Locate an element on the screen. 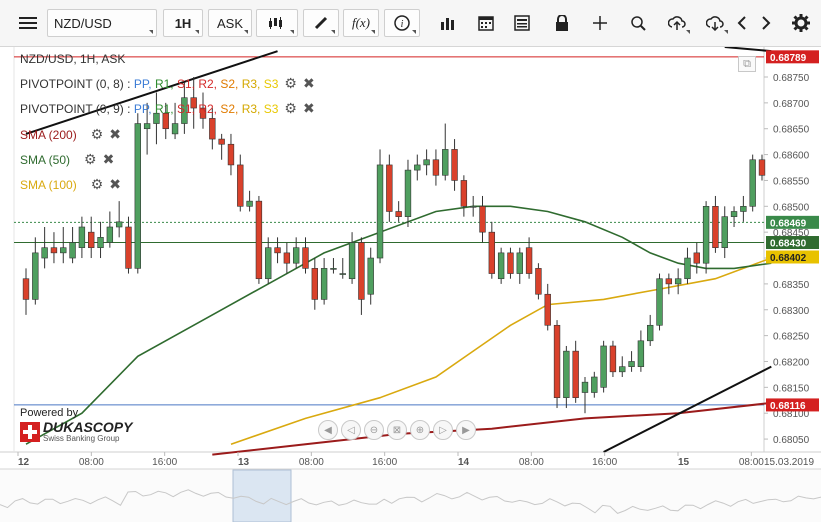  pivot-item-s3: S3 is located at coordinates (271, 108).